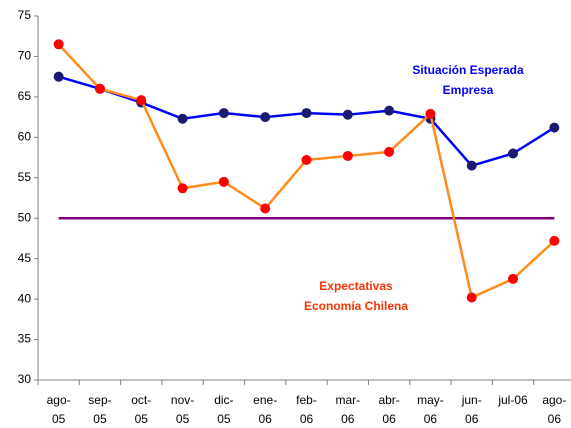 The image size is (571, 428). What do you see at coordinates (25, 298) in the screenshot?
I see `y-tick-label: 40` at bounding box center [25, 298].